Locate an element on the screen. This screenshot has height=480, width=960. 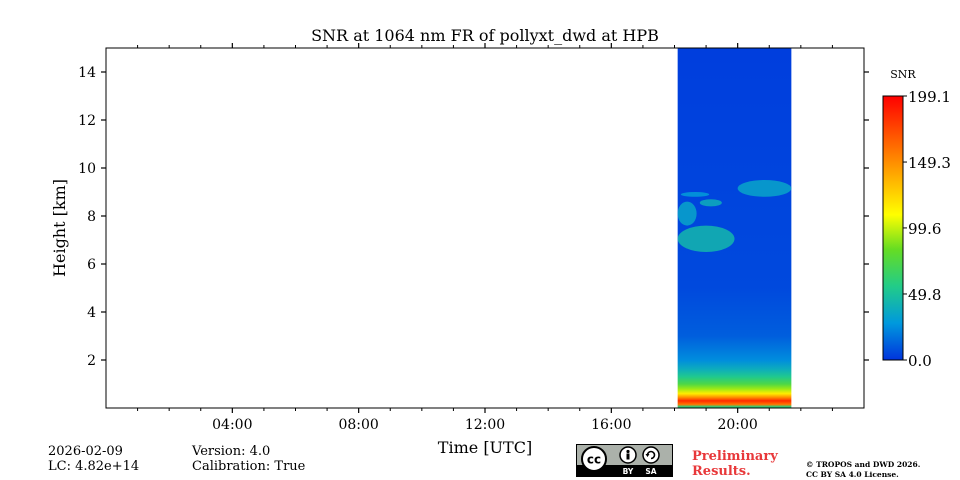
x-tick-label: 20:00 is located at coordinates (737, 425).